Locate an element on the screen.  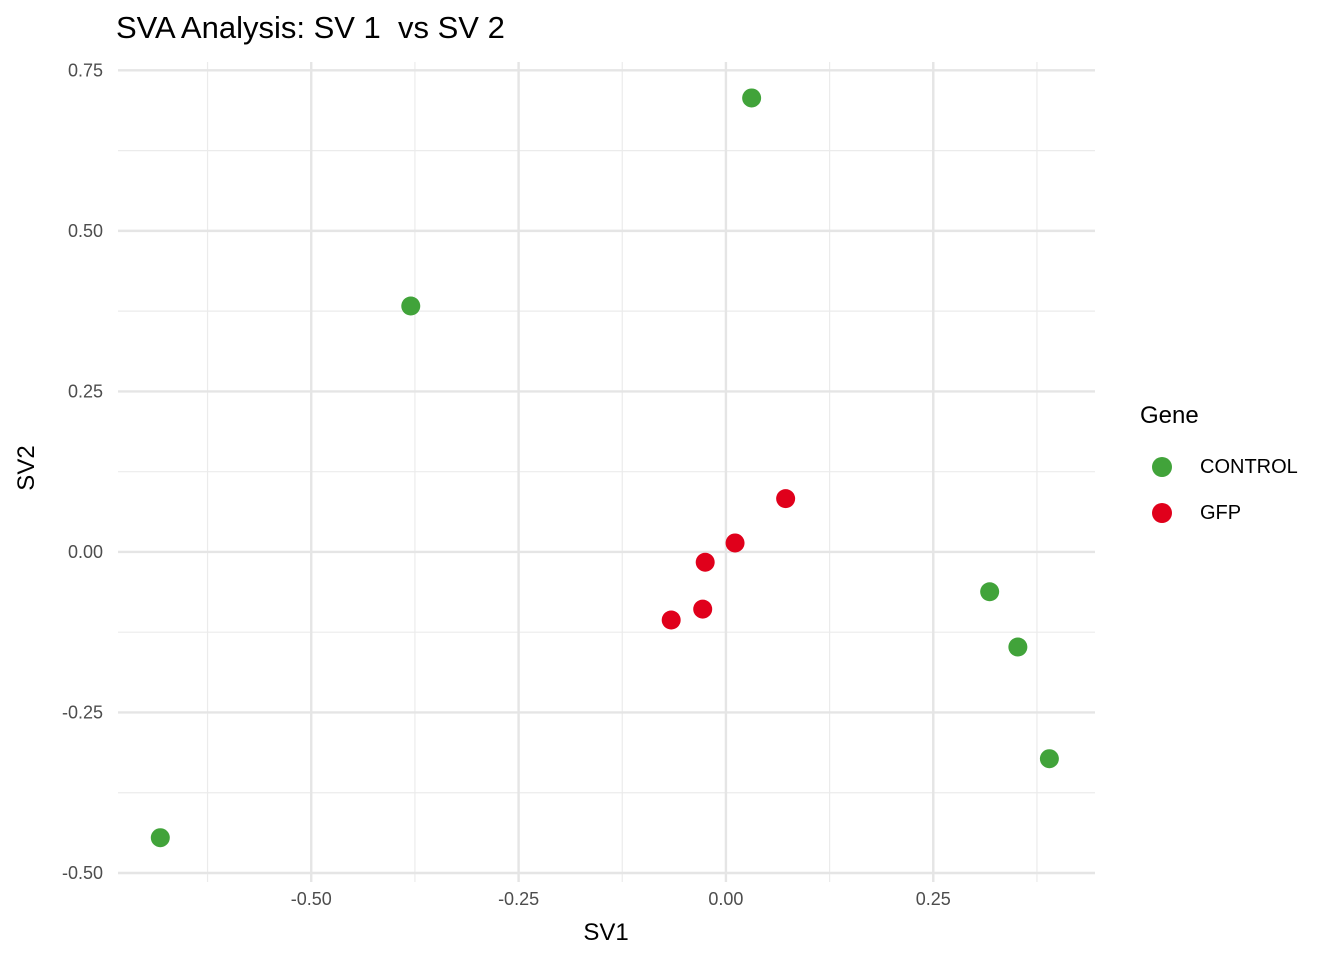
x-tick-label: 0.00 is located at coordinates (725, 899).